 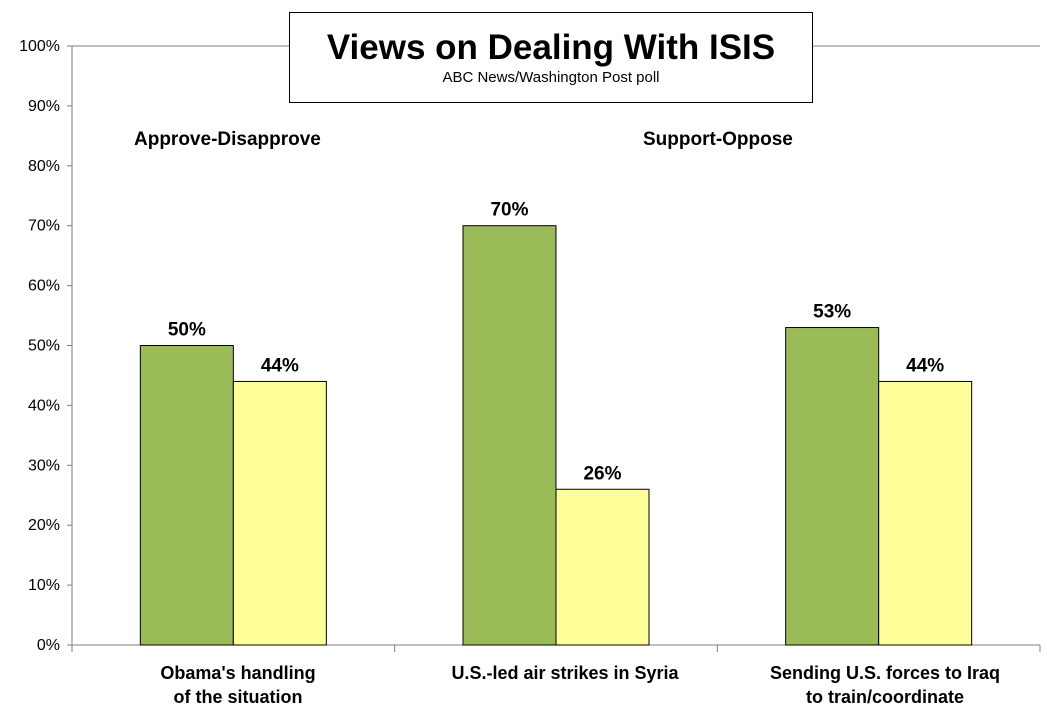 What do you see at coordinates (44, 106) in the screenshot?
I see `y-tick-label: 90%` at bounding box center [44, 106].